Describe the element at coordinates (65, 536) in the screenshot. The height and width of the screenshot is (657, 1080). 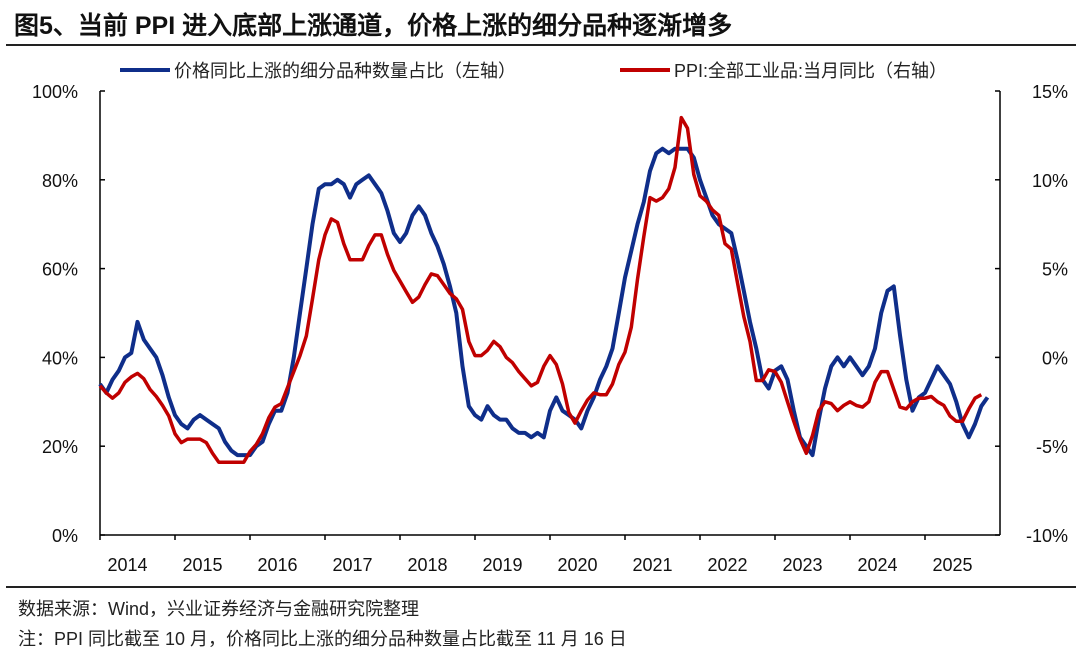
I see `left-tick-label: 0%` at that location.